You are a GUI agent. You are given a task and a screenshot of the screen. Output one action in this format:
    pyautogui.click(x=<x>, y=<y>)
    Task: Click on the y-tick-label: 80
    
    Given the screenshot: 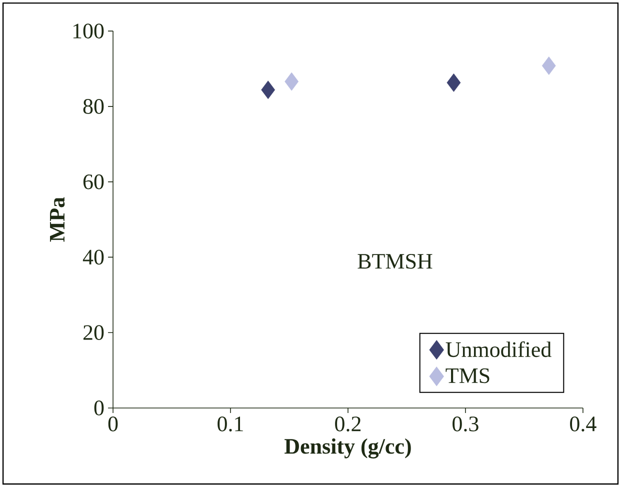 What is the action you would take?
    pyautogui.click(x=93, y=106)
    